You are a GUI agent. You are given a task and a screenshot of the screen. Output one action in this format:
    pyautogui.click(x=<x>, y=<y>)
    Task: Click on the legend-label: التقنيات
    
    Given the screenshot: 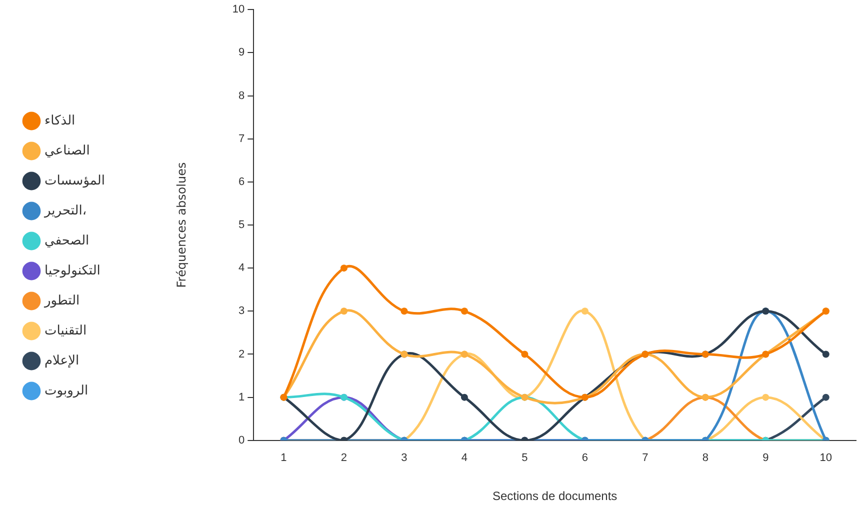 What is the action you would take?
    pyautogui.click(x=65, y=330)
    